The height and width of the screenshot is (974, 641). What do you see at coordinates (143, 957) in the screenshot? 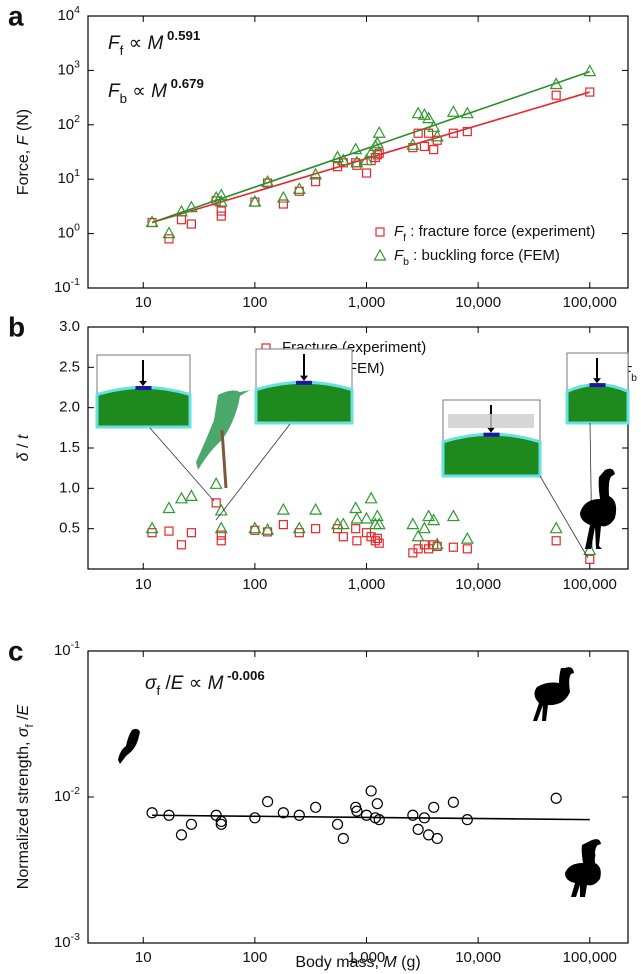
I see `x-tick-label: 10` at bounding box center [143, 957].